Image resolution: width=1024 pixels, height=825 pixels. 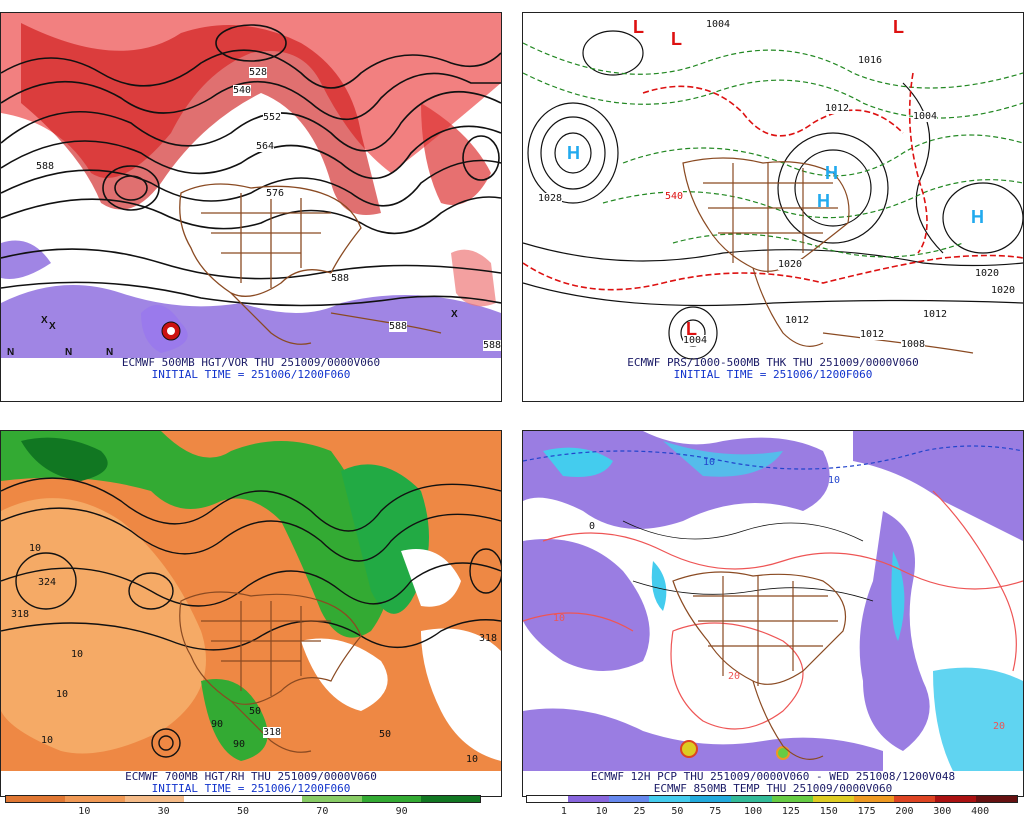 I want to click on precip-colorbar-tick-label: 10, so click(x=601, y=811).